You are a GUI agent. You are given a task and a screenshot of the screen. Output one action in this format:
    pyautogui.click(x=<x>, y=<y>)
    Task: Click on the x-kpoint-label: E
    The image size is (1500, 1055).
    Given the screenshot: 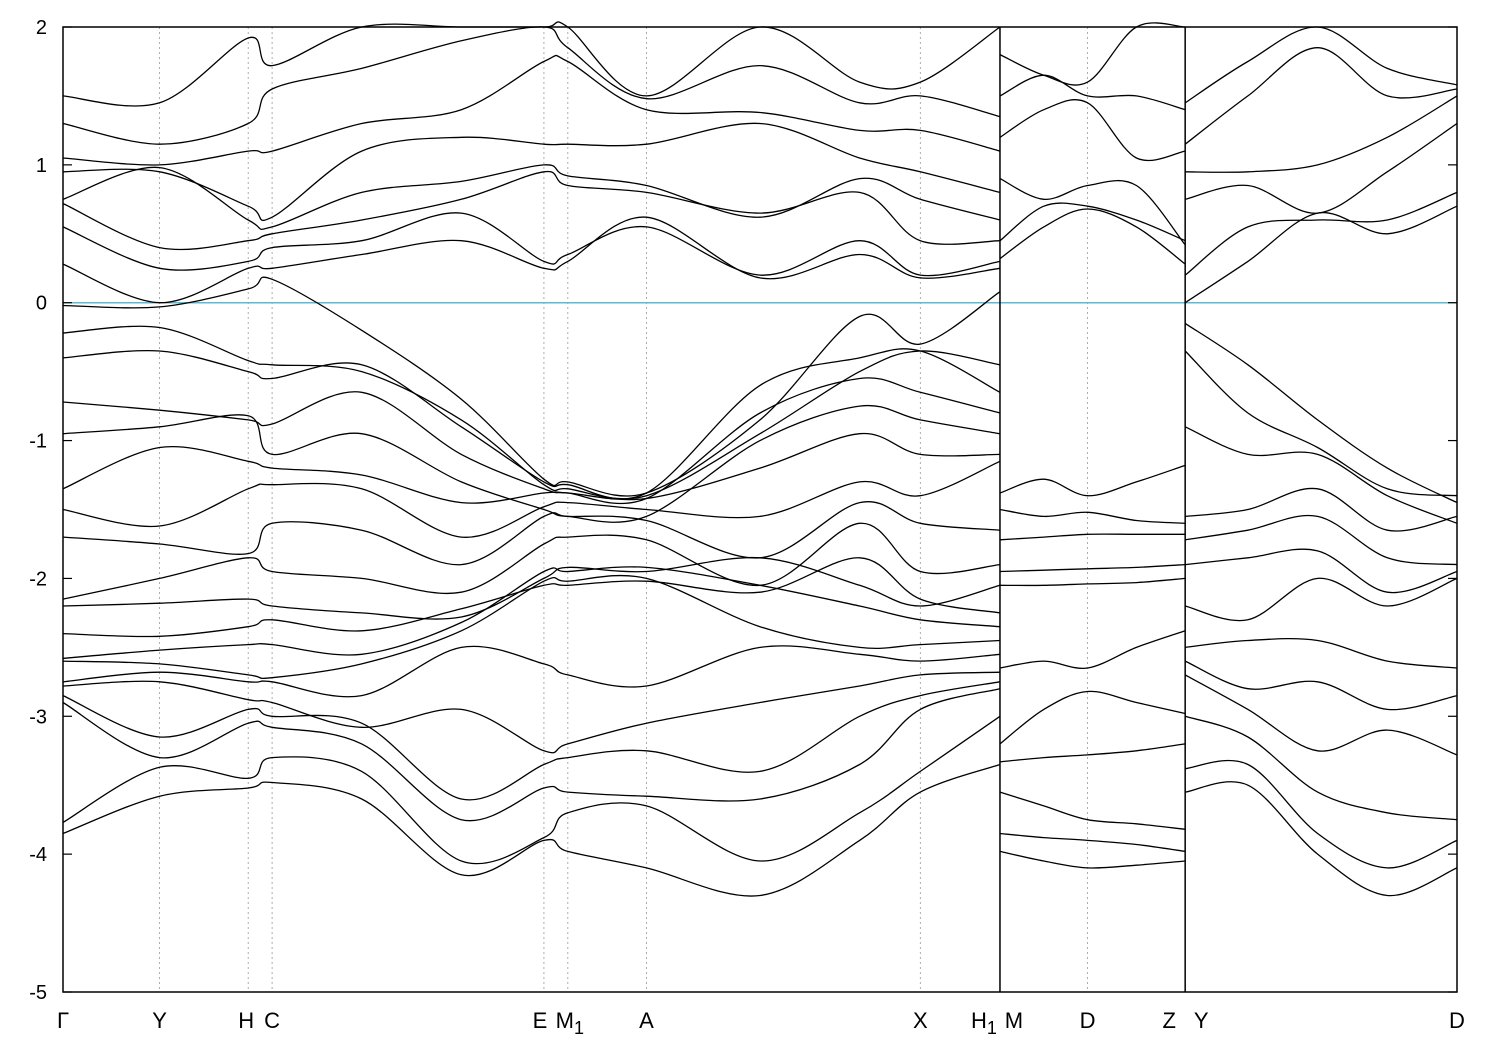 What is the action you would take?
    pyautogui.click(x=540, y=1020)
    